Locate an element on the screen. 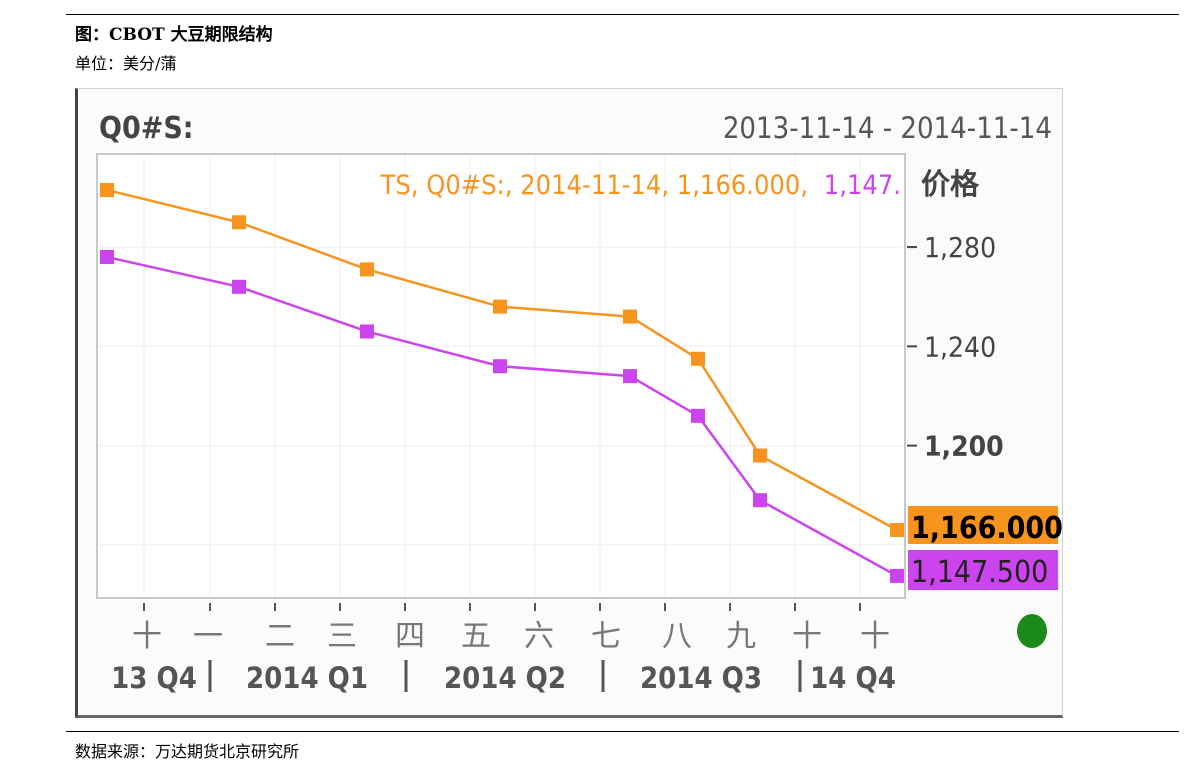 Image resolution: width=1191 pixels, height=781 pixels. last-value-purple: 1,147.500 is located at coordinates (983, 570).